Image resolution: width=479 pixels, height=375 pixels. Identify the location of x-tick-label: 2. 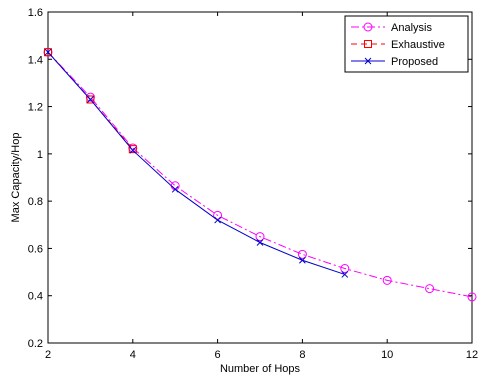
(48, 355).